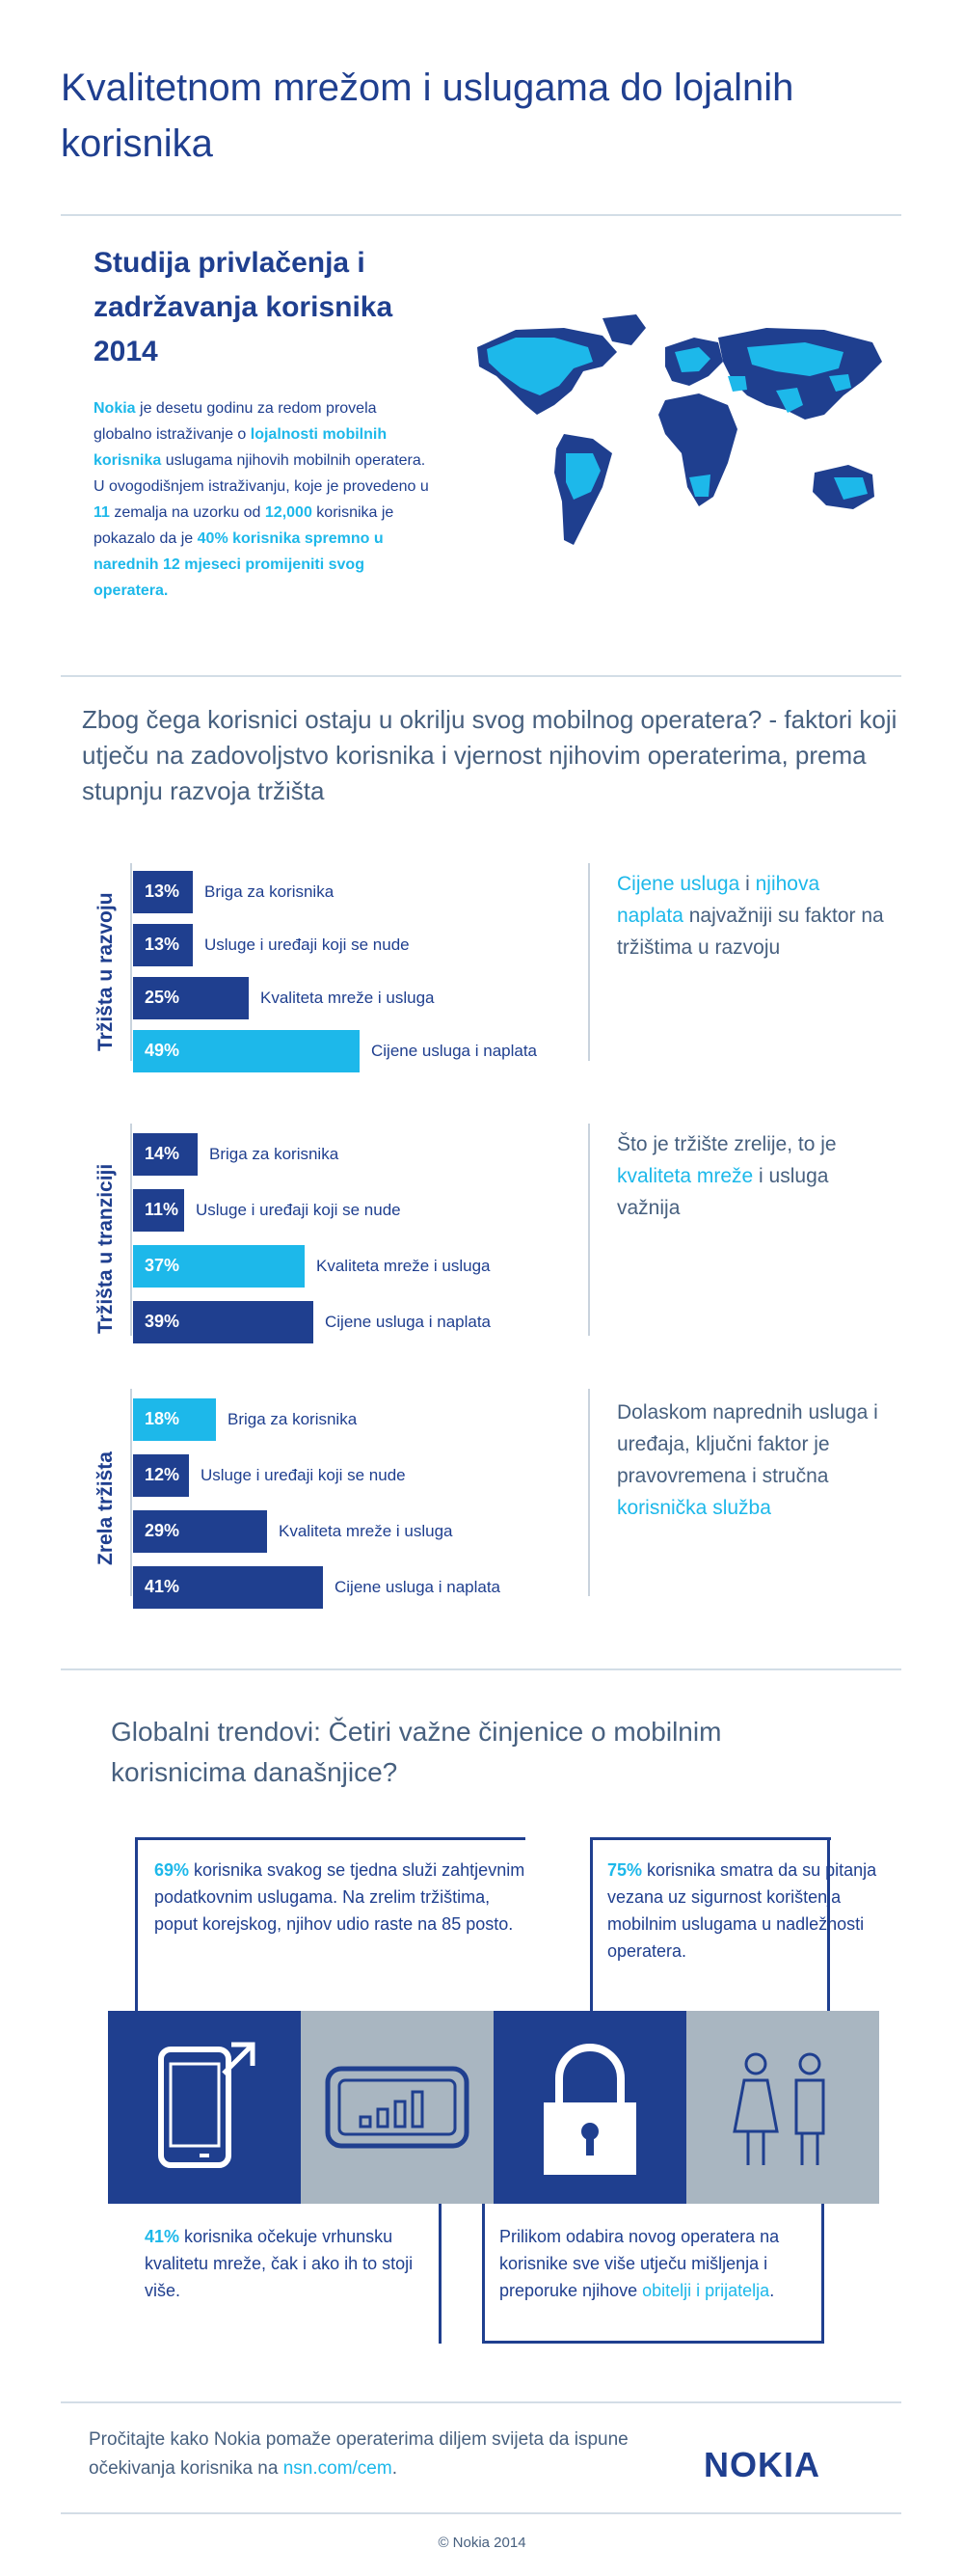 The image size is (964, 2576). I want to click on bar-value-label: 11%, so click(162, 1209).